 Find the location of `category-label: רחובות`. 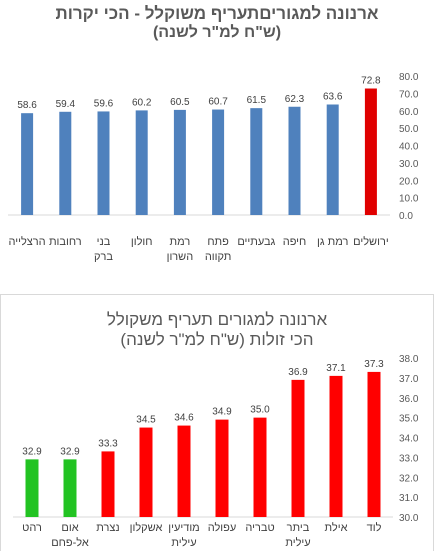

category-label: רחובות is located at coordinates (65, 242).